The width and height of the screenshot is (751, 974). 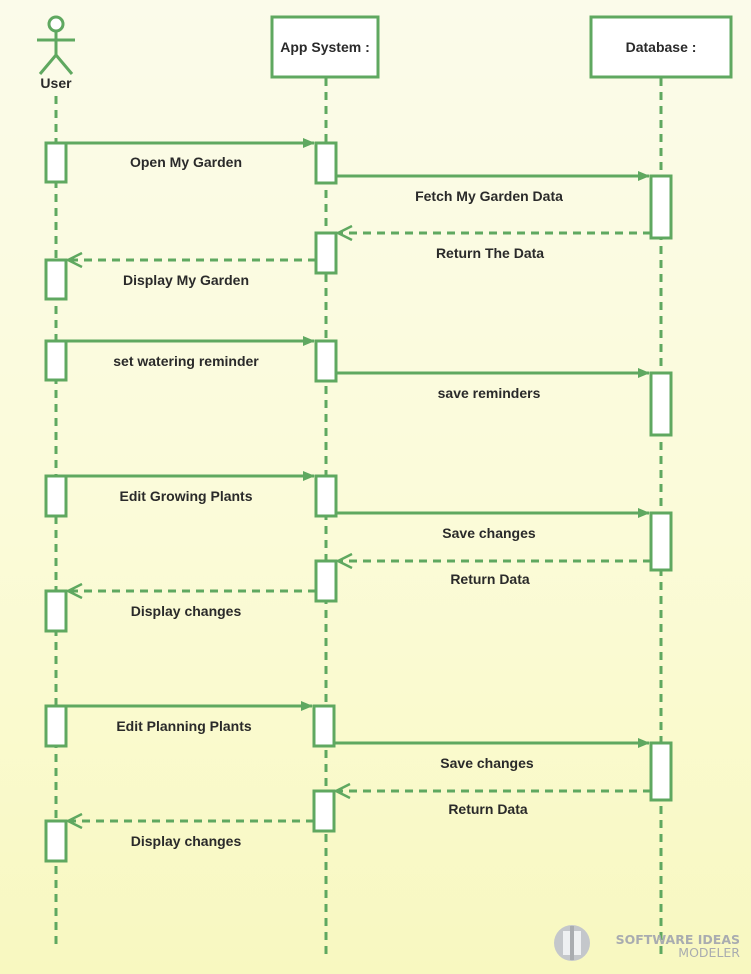 What do you see at coordinates (56, 45) in the screenshot?
I see `stick-figure-icon` at bounding box center [56, 45].